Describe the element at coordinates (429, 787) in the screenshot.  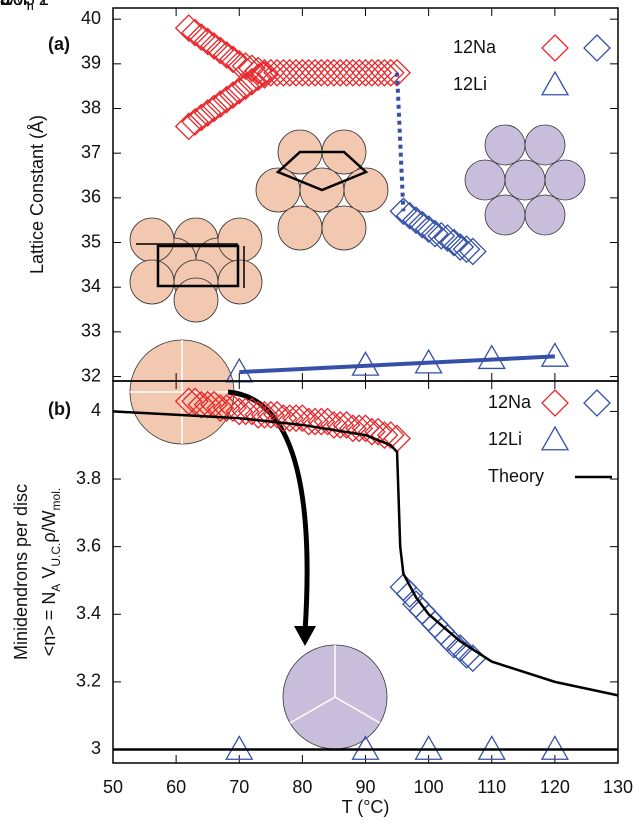
I see `x-tick-label: 100` at that location.